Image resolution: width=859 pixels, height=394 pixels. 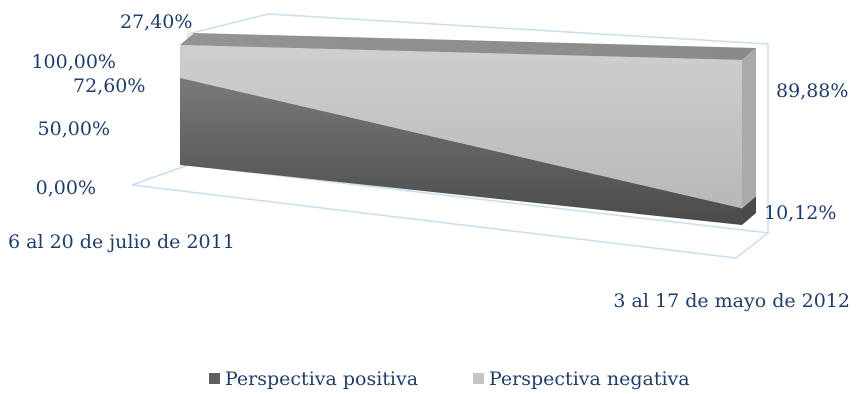 I want to click on x-tick-label-0: 6 al 20 de julio de 2011, so click(x=121, y=242).